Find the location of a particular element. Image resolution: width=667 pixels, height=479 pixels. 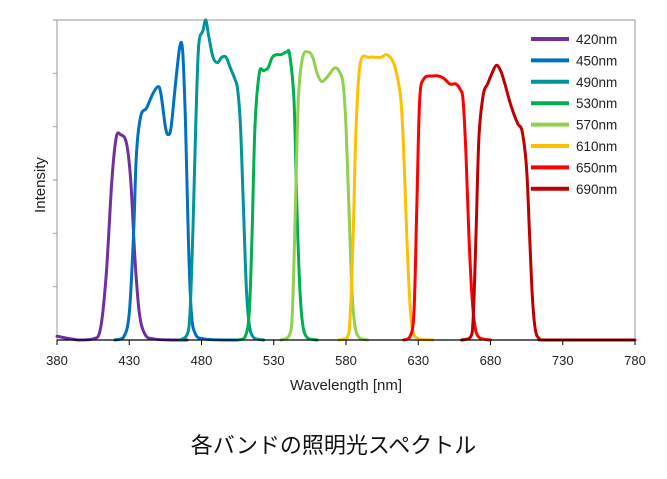

figure-caption: 各バンドの照明光スペクトル is located at coordinates (333, 446).